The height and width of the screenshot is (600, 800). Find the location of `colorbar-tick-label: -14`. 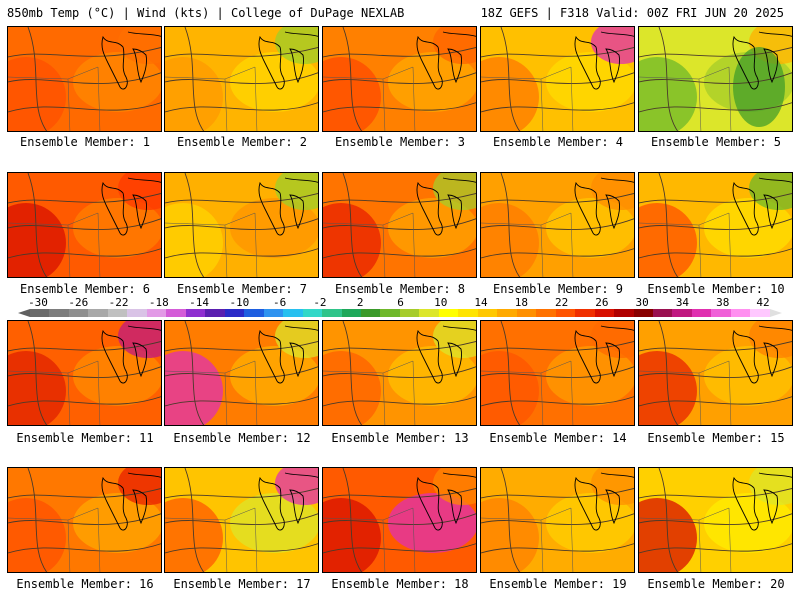

colorbar-tick-label: -14 is located at coordinates (199, 302).